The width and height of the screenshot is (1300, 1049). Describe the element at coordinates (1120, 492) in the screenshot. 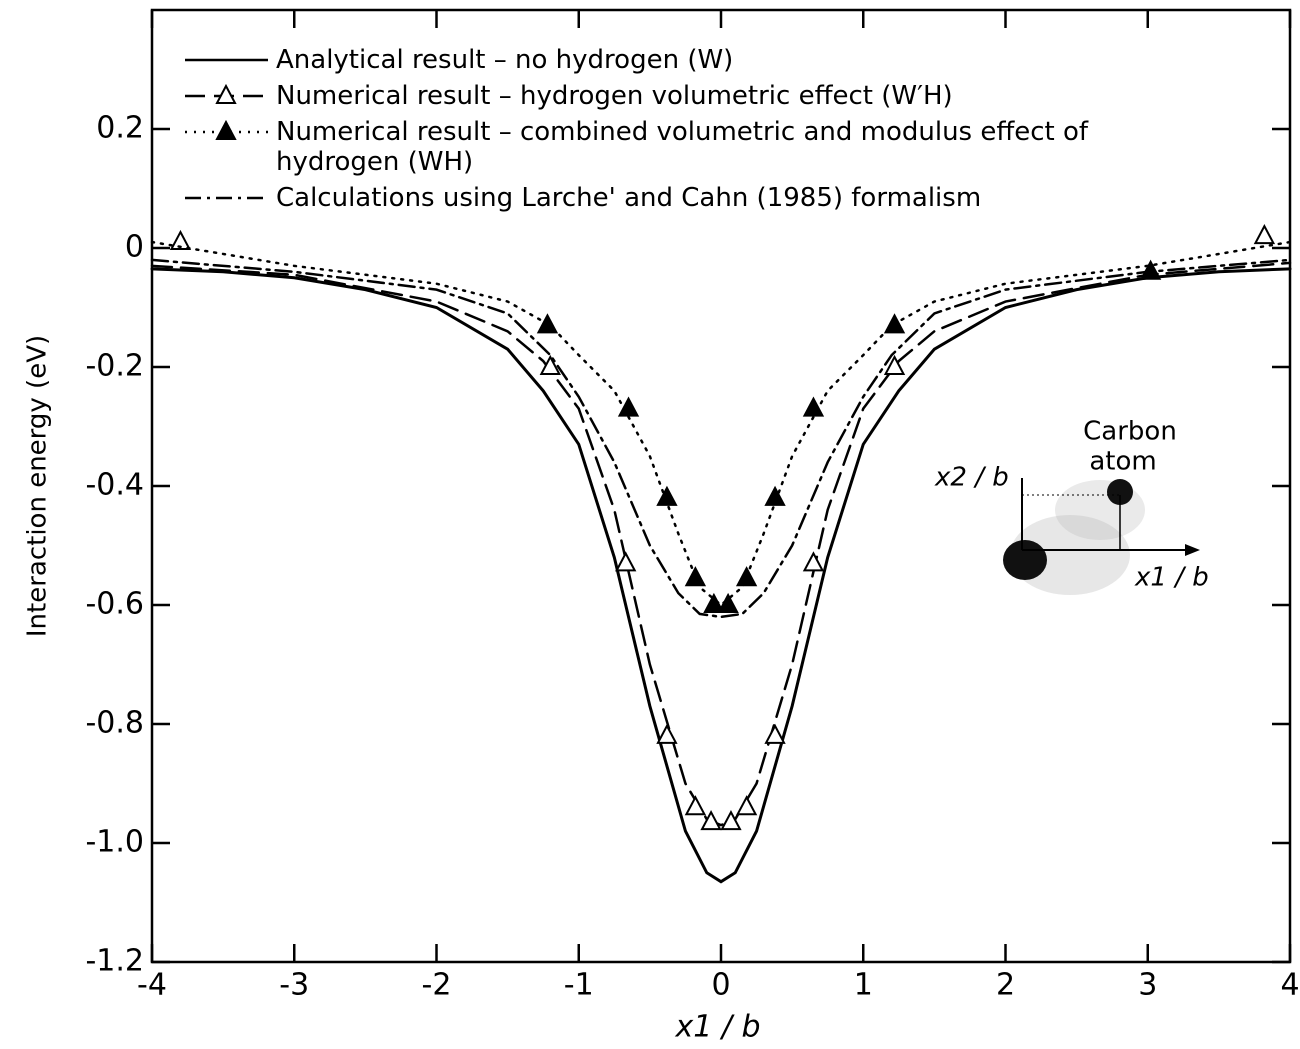

I see `carbon-atom` at that location.